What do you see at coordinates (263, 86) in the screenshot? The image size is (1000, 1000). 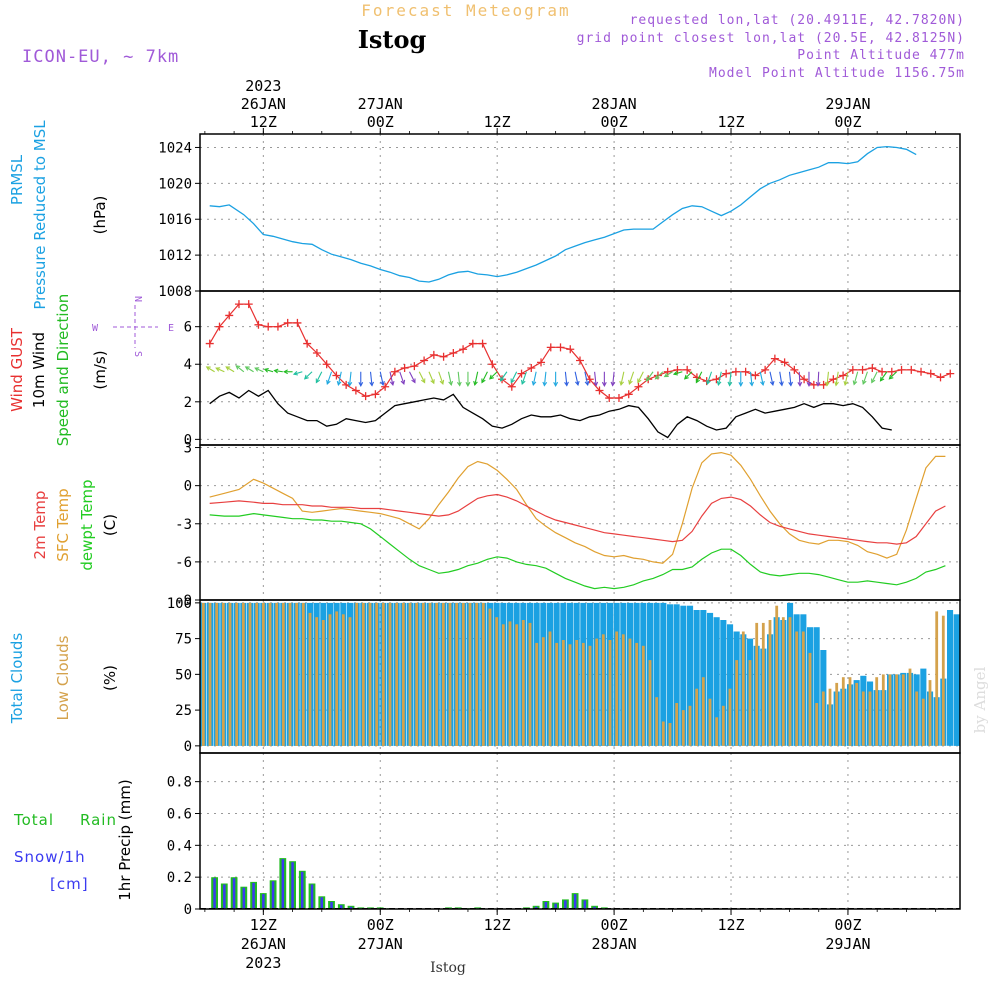 I see `time-label-top: 2023` at bounding box center [263, 86].